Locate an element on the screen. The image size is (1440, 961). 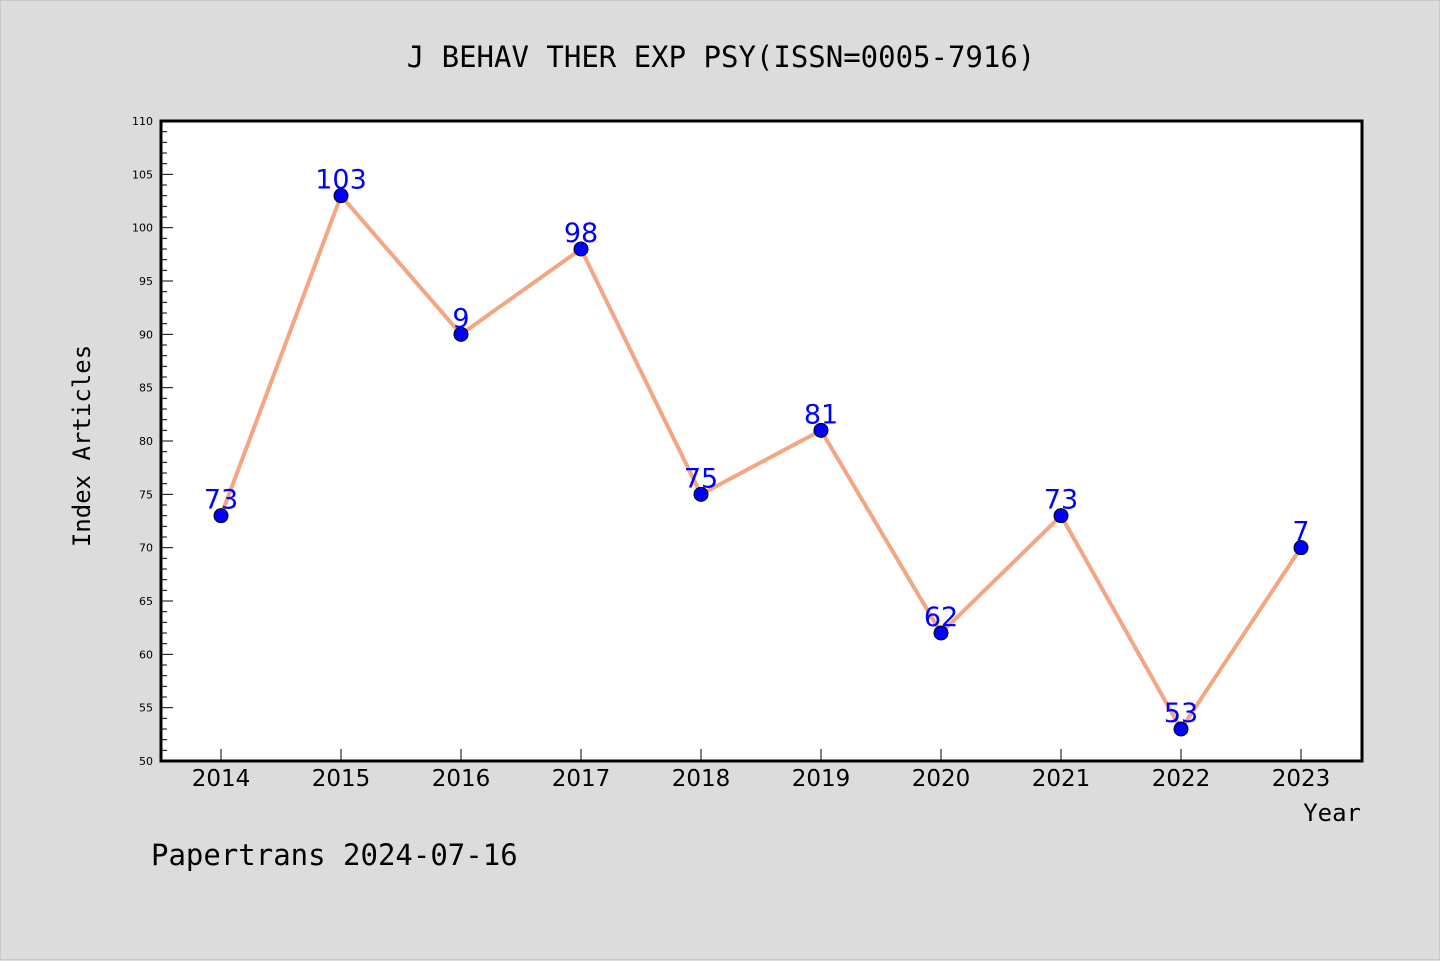
y-tick-label: 110 is located at coordinates (142, 121).